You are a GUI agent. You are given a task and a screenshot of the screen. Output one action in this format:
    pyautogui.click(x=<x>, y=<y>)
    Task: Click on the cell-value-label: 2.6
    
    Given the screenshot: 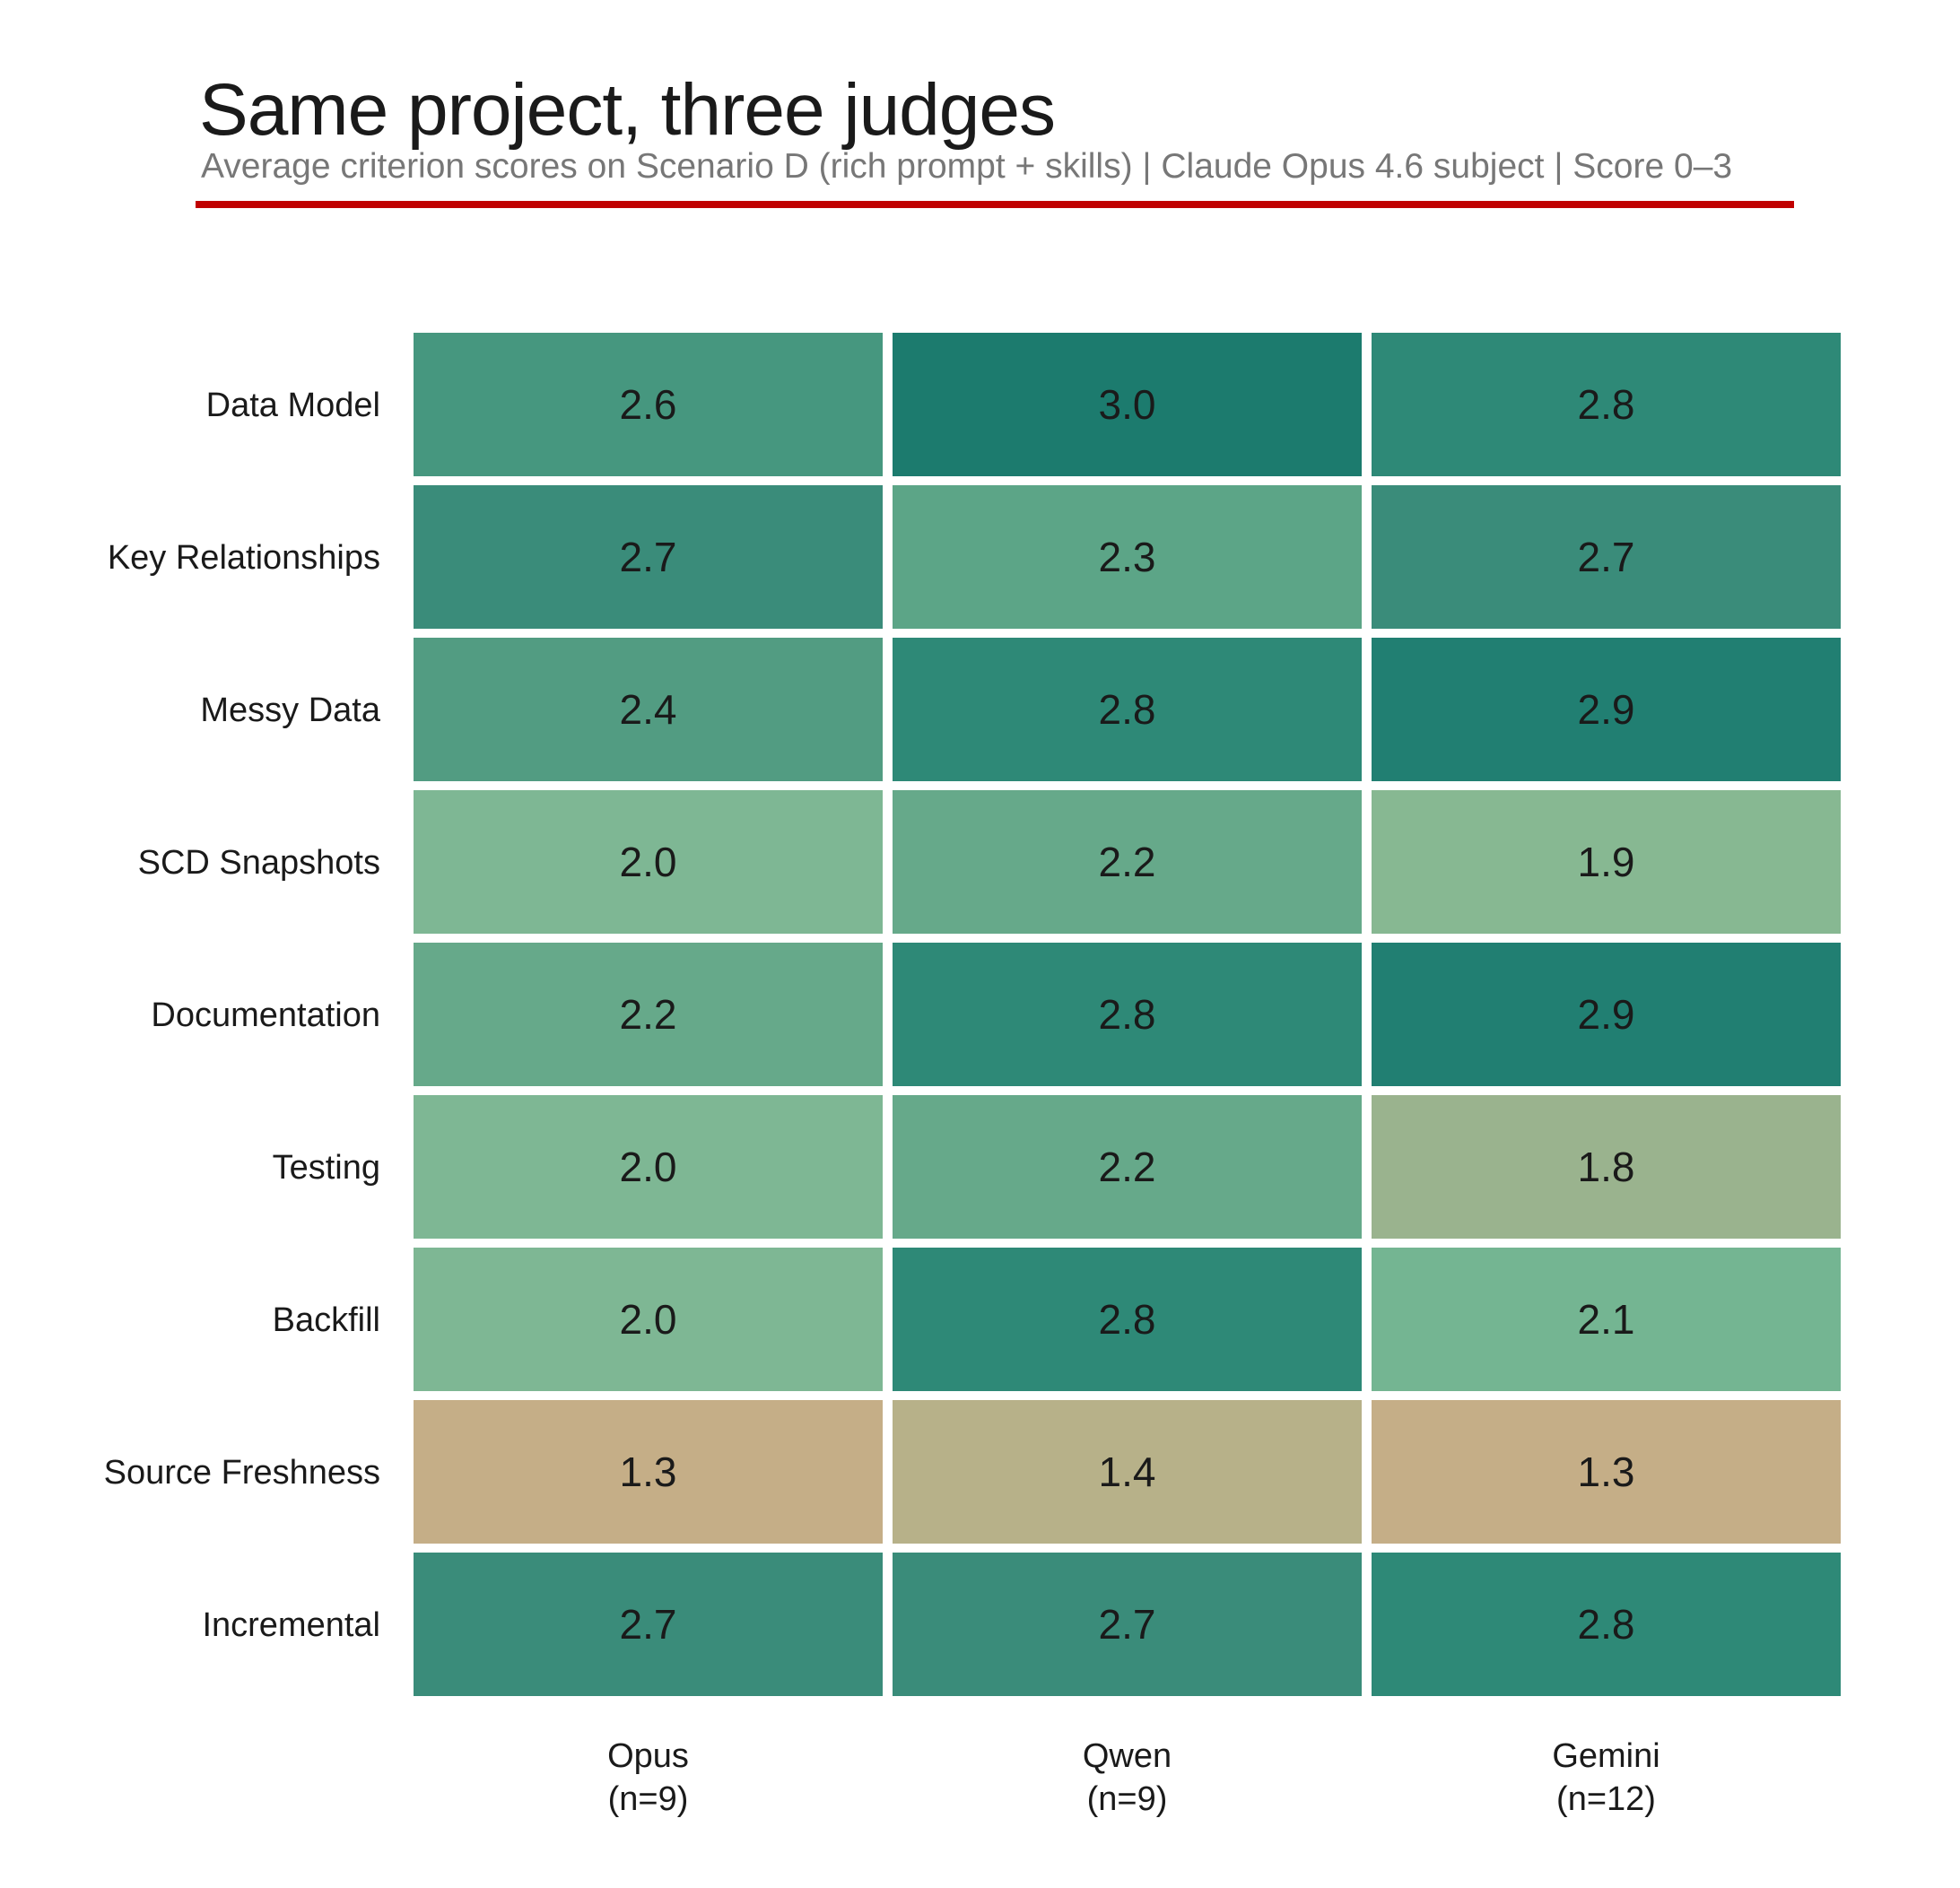 What is the action you would take?
    pyautogui.click(x=649, y=404)
    